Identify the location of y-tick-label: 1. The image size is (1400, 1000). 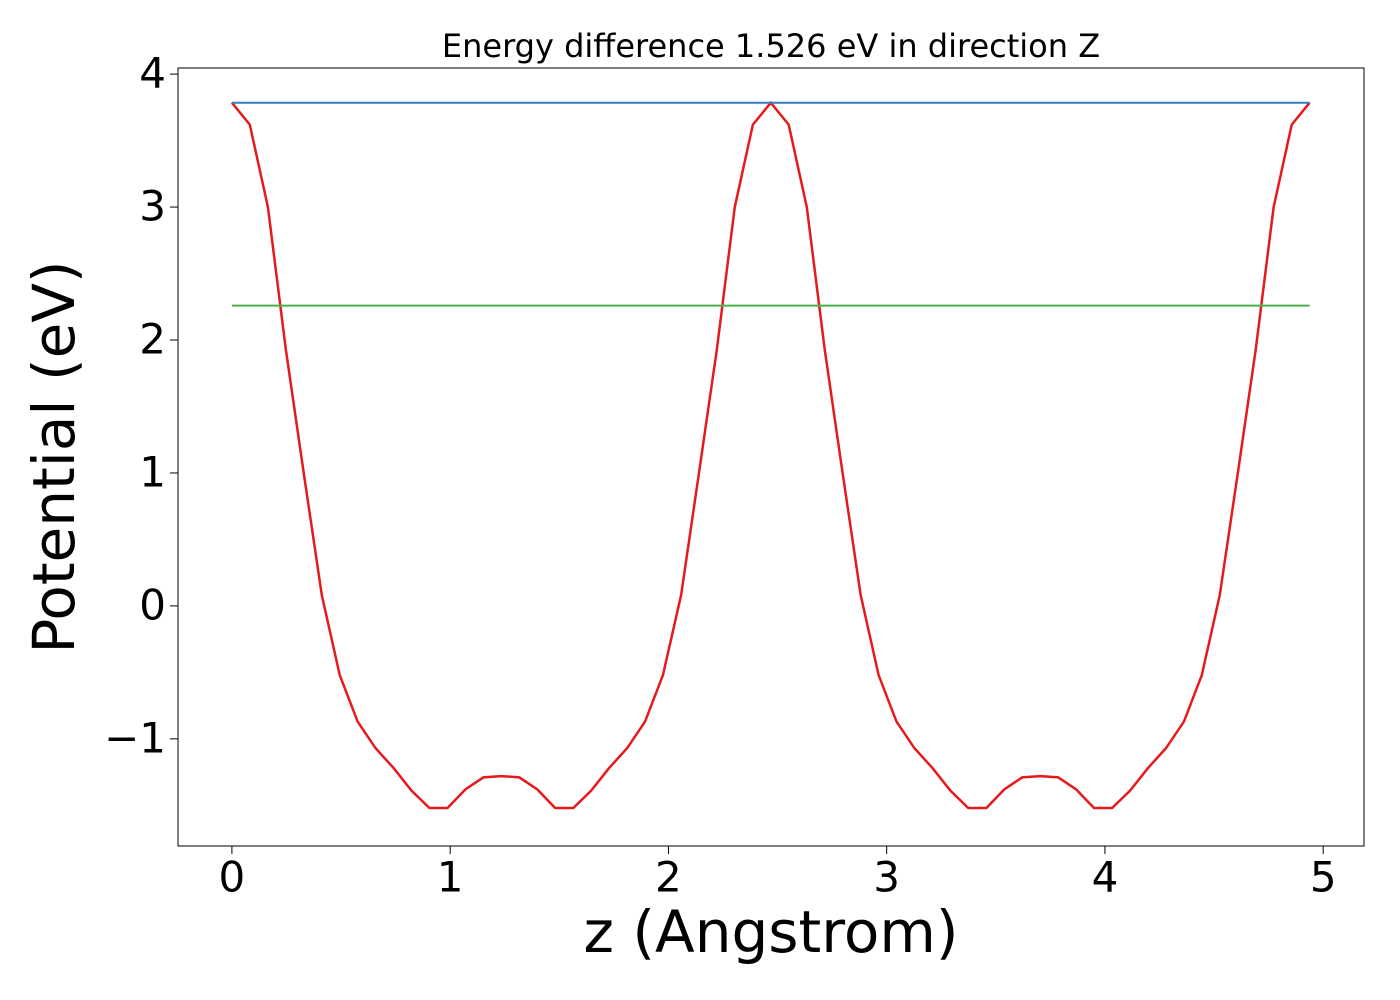
(152, 471).